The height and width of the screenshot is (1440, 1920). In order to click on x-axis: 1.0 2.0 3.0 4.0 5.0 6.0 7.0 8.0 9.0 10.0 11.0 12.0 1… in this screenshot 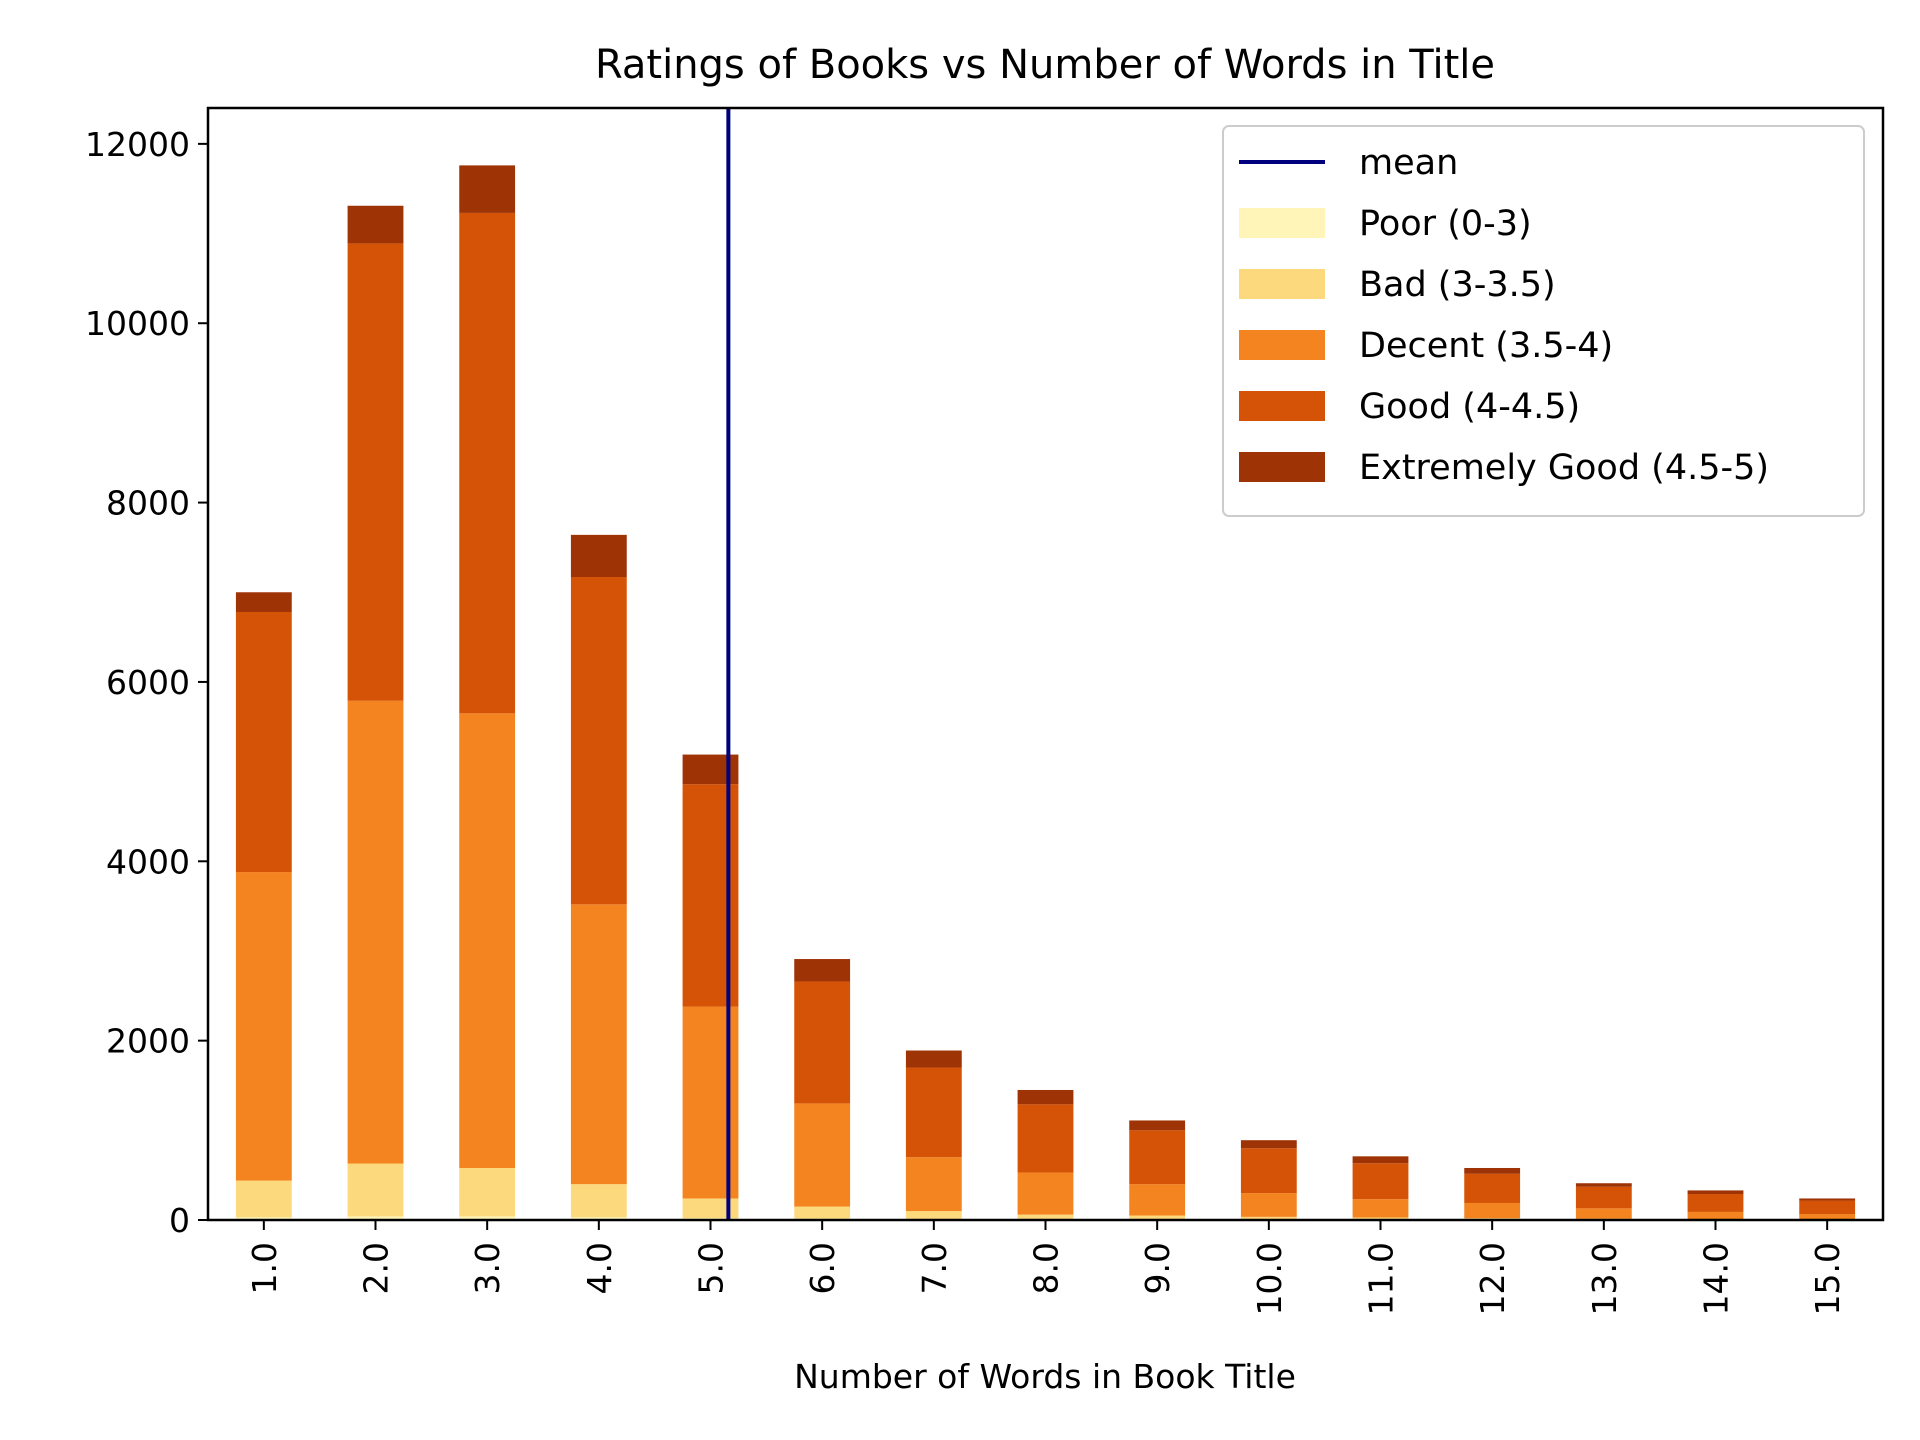, I will do `click(1046, 1267)`.